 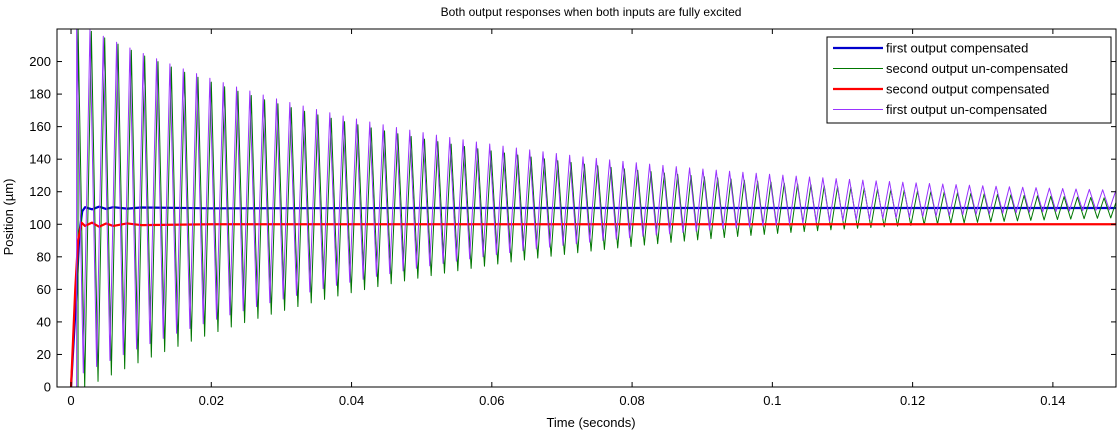 What do you see at coordinates (491, 400) in the screenshot?
I see `x-tick-label: 0.06` at bounding box center [491, 400].